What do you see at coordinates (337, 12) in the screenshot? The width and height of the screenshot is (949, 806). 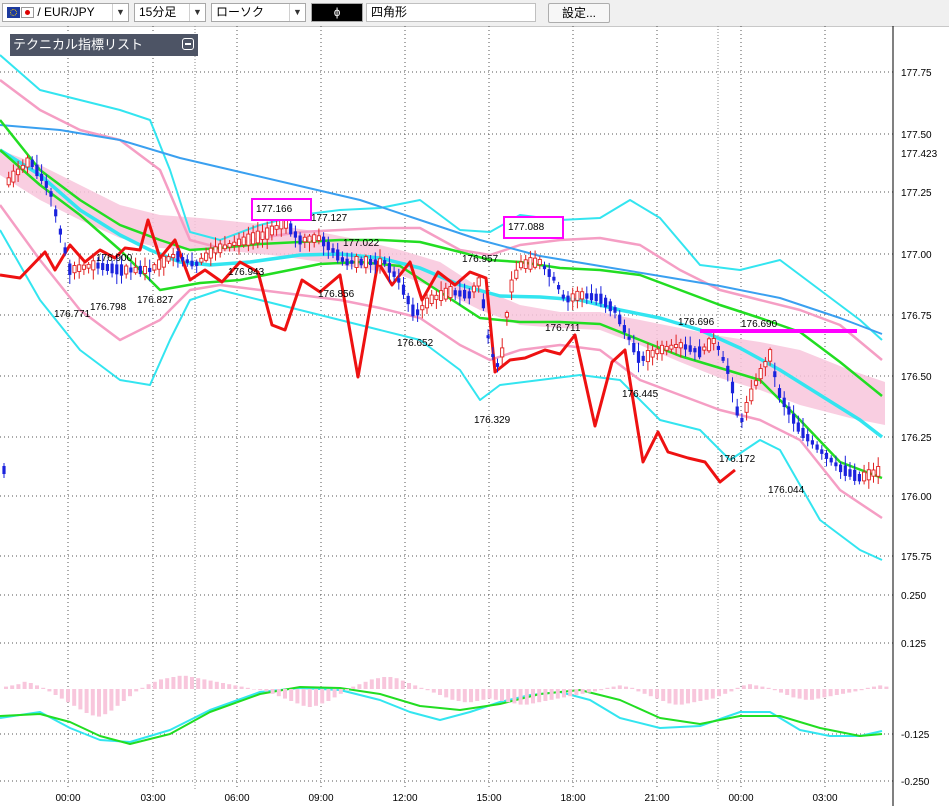 I see `color-swatch: ɸ` at bounding box center [337, 12].